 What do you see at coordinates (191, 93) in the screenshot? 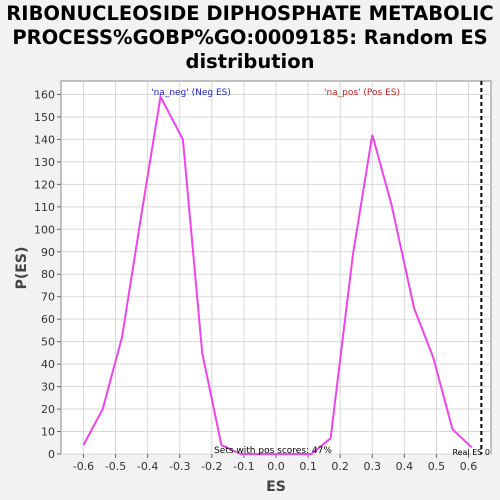
I see `annotation-neg-es: 'na_neg' (Neg ES)` at bounding box center [191, 93].